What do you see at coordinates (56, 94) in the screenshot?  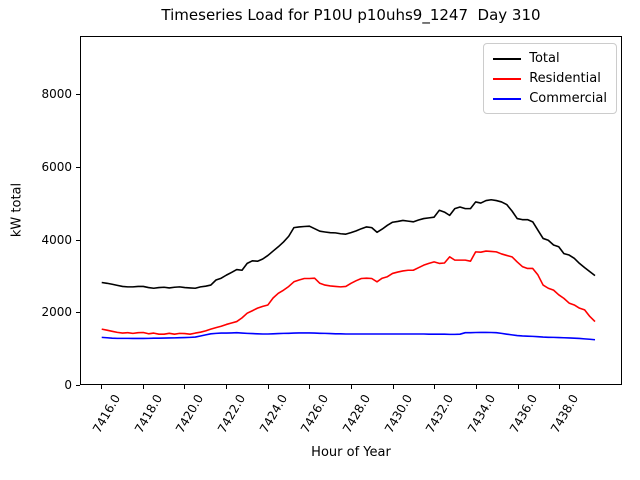 I see `y-tick-label: 8000` at bounding box center [56, 94].